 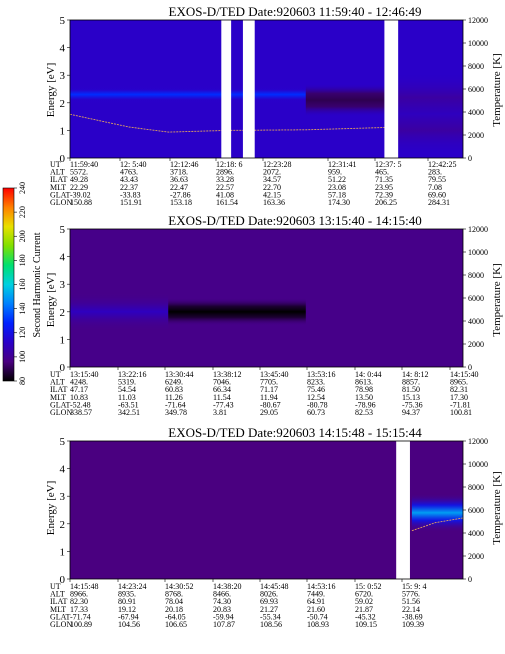 What do you see at coordinates (316, 601) in the screenshot?
I see `panel-3-orbit-value: 64.91` at bounding box center [316, 601].